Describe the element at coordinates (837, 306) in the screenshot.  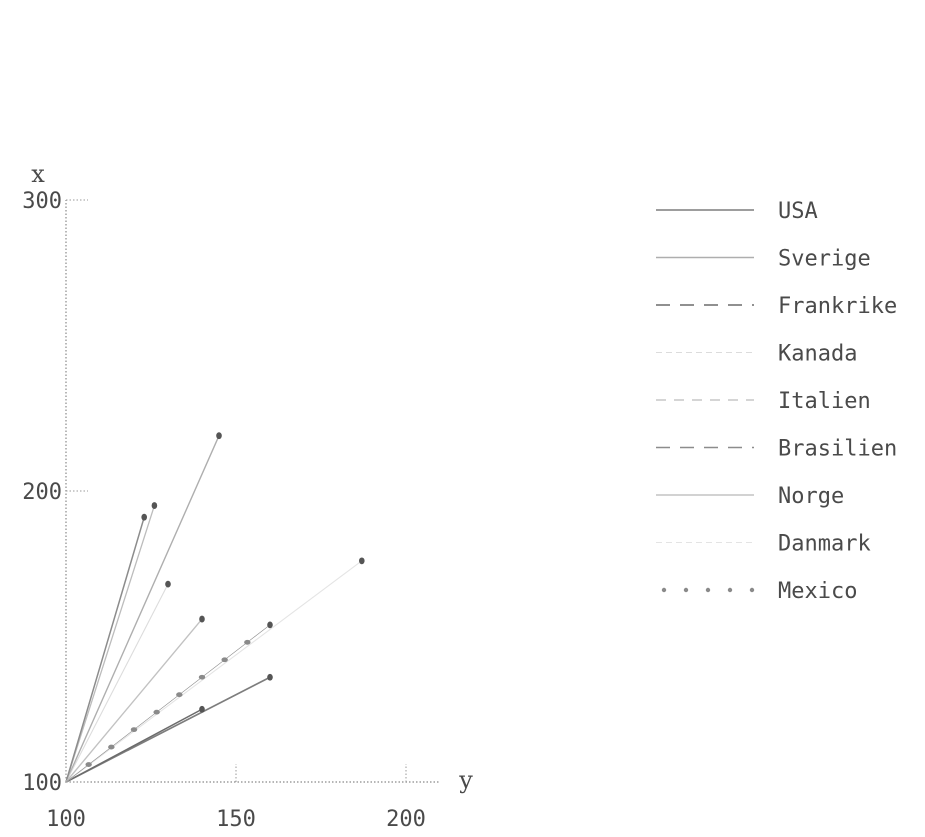
I see `legend-label-frankrike: Frankrike` at that location.